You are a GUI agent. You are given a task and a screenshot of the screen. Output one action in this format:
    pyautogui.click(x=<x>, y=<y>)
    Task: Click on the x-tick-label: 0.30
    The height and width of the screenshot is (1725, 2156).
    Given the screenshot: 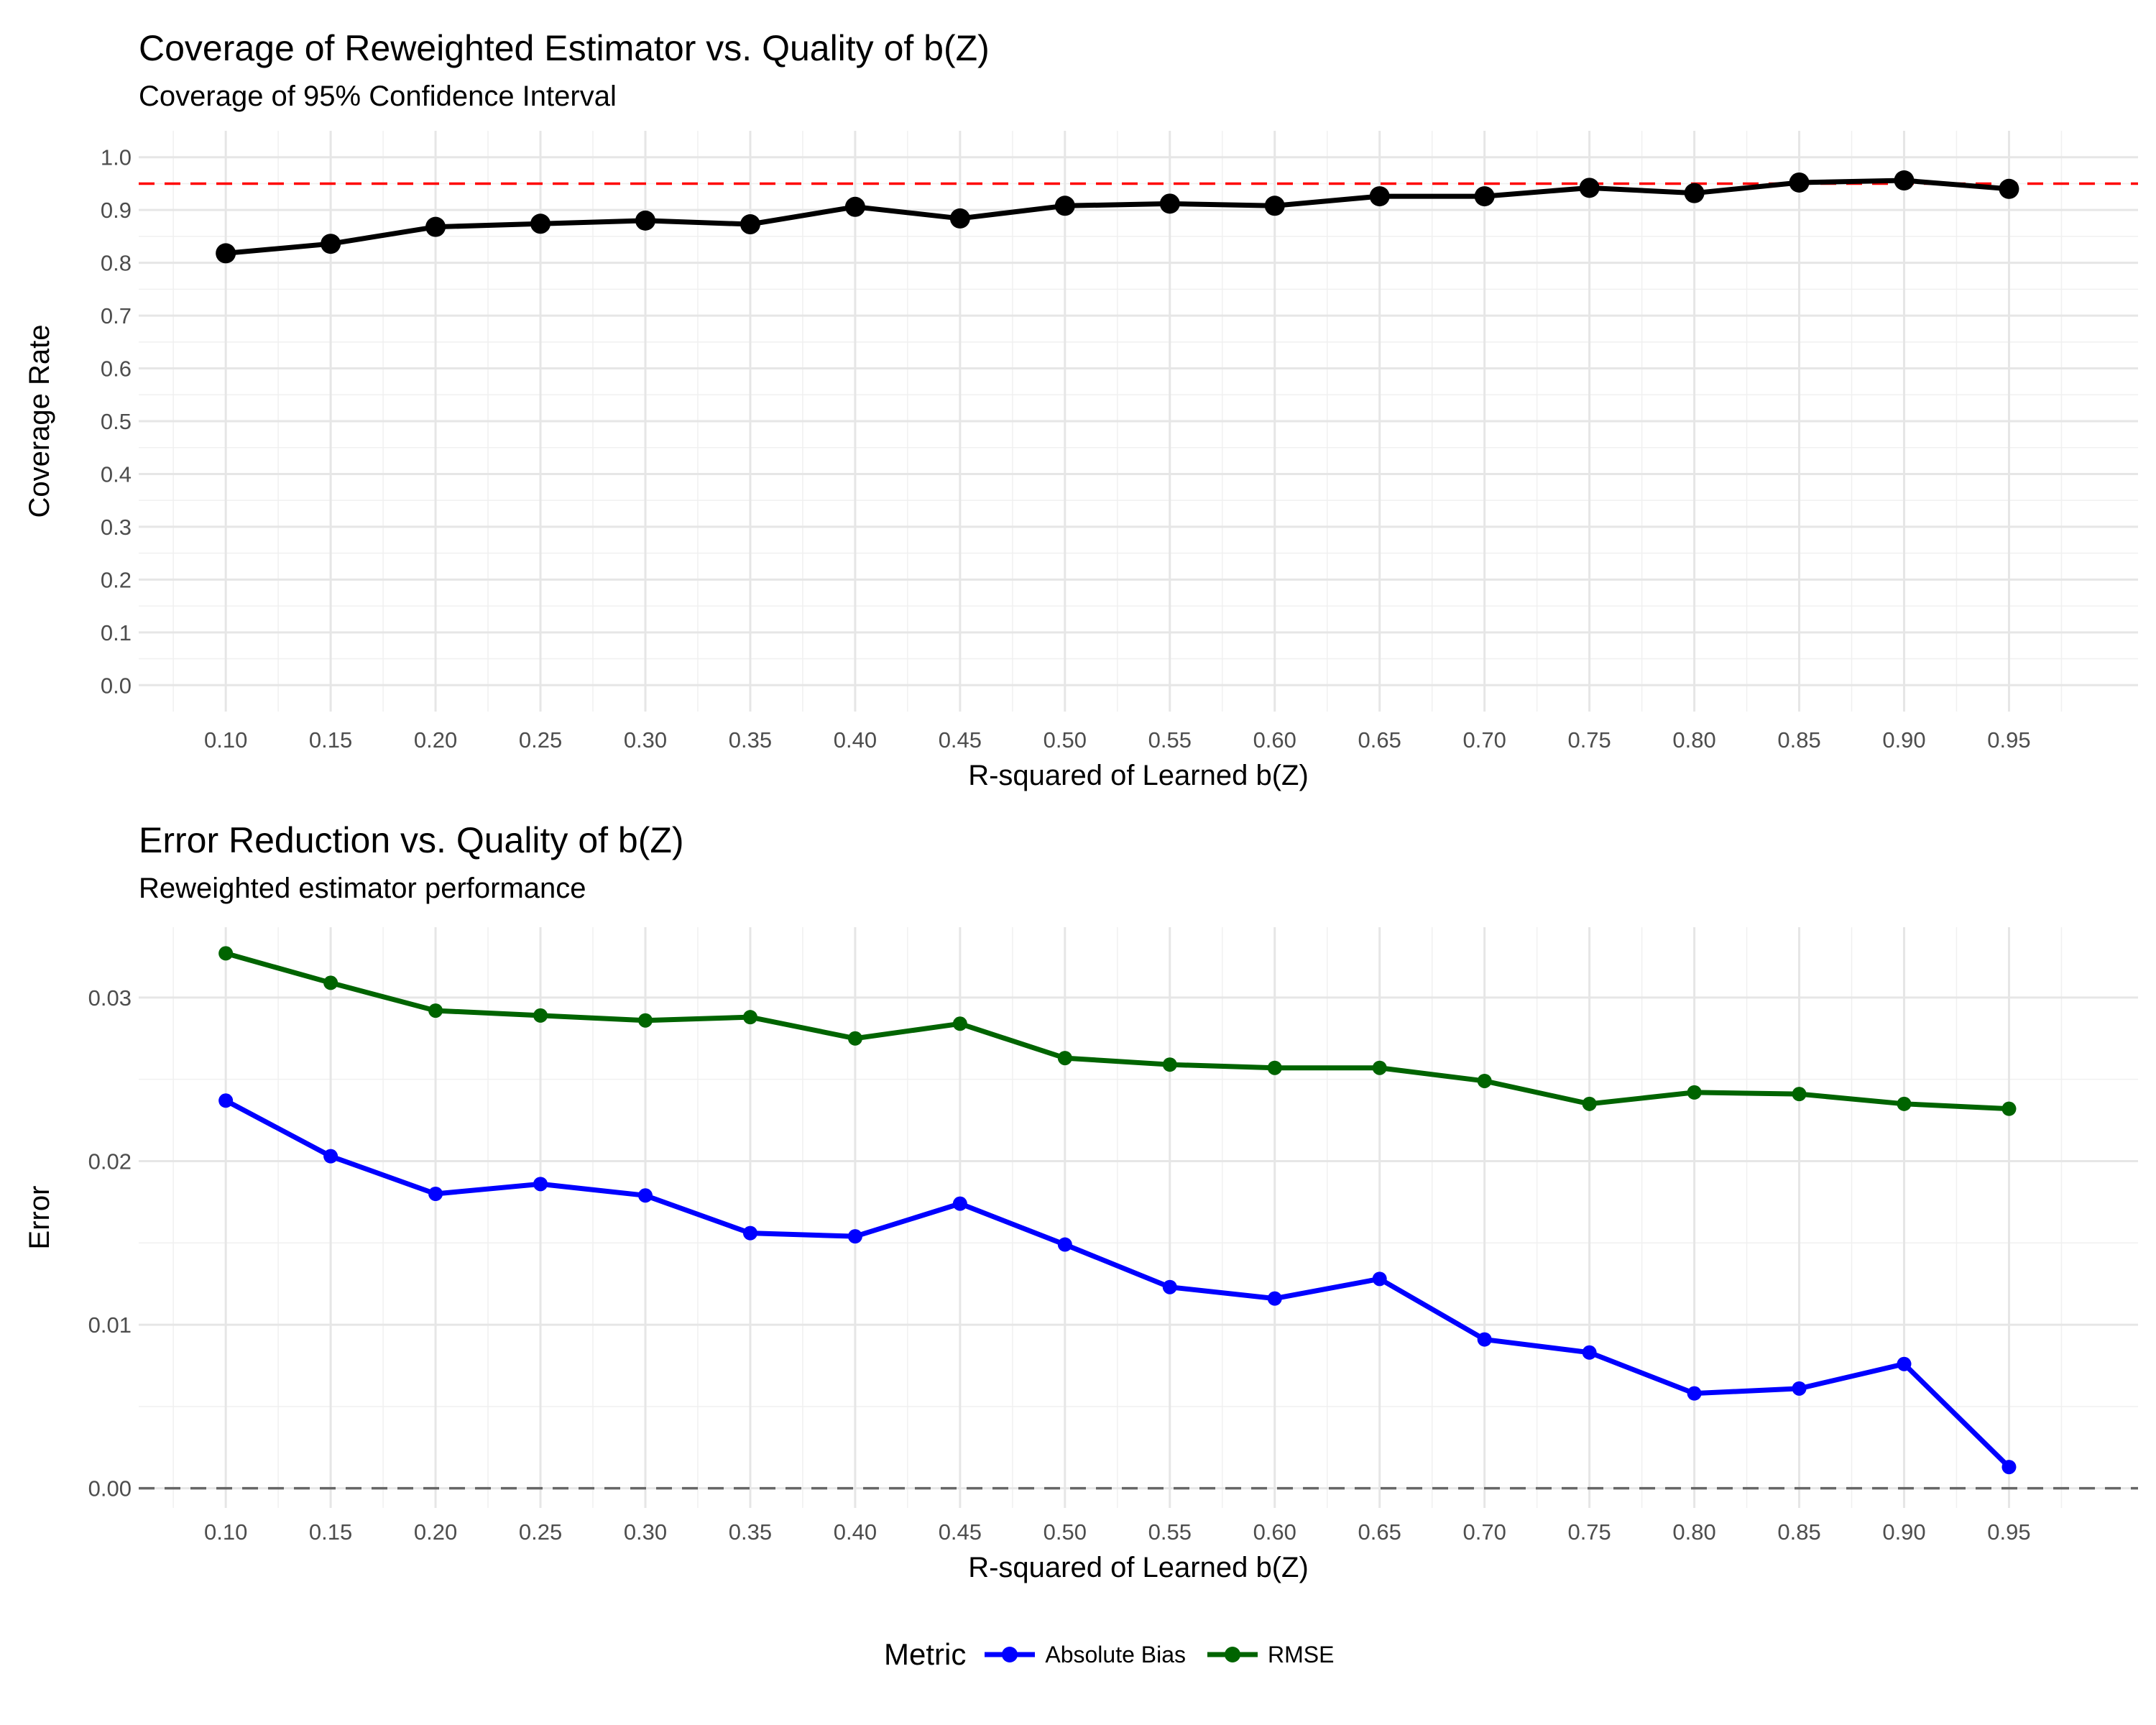 What is the action you would take?
    pyautogui.click(x=645, y=740)
    